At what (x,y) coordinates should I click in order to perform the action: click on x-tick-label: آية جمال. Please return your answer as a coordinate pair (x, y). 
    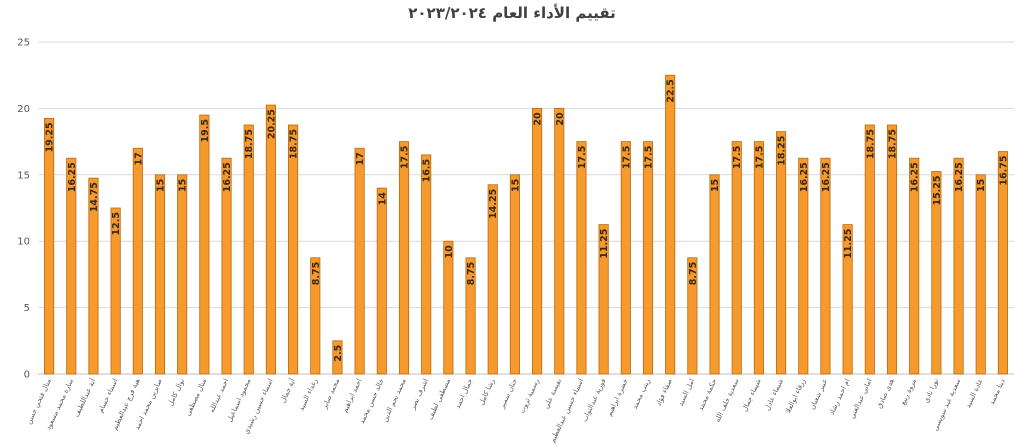
    Looking at the image, I should click on (287, 390).